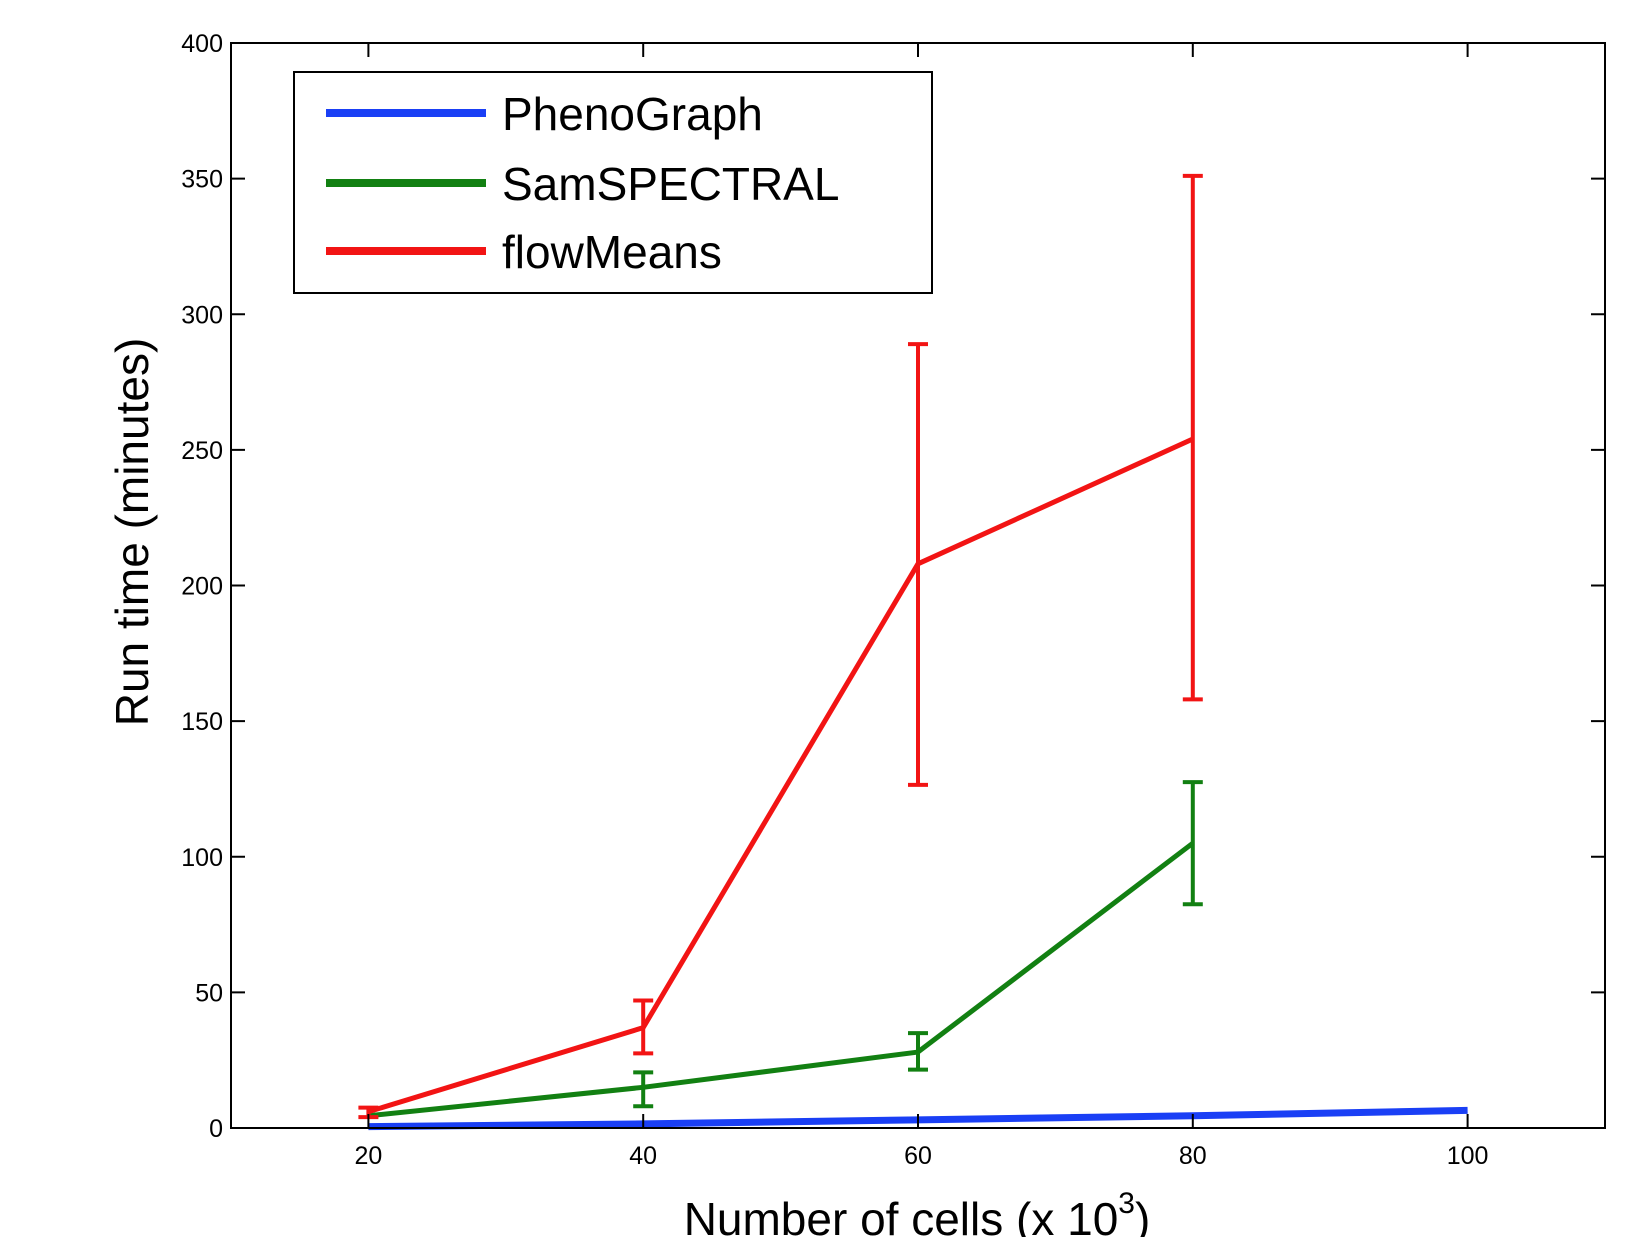 This screenshot has height=1237, width=1644. Describe the element at coordinates (202, 315) in the screenshot. I see `y-tick-label: 300` at that location.